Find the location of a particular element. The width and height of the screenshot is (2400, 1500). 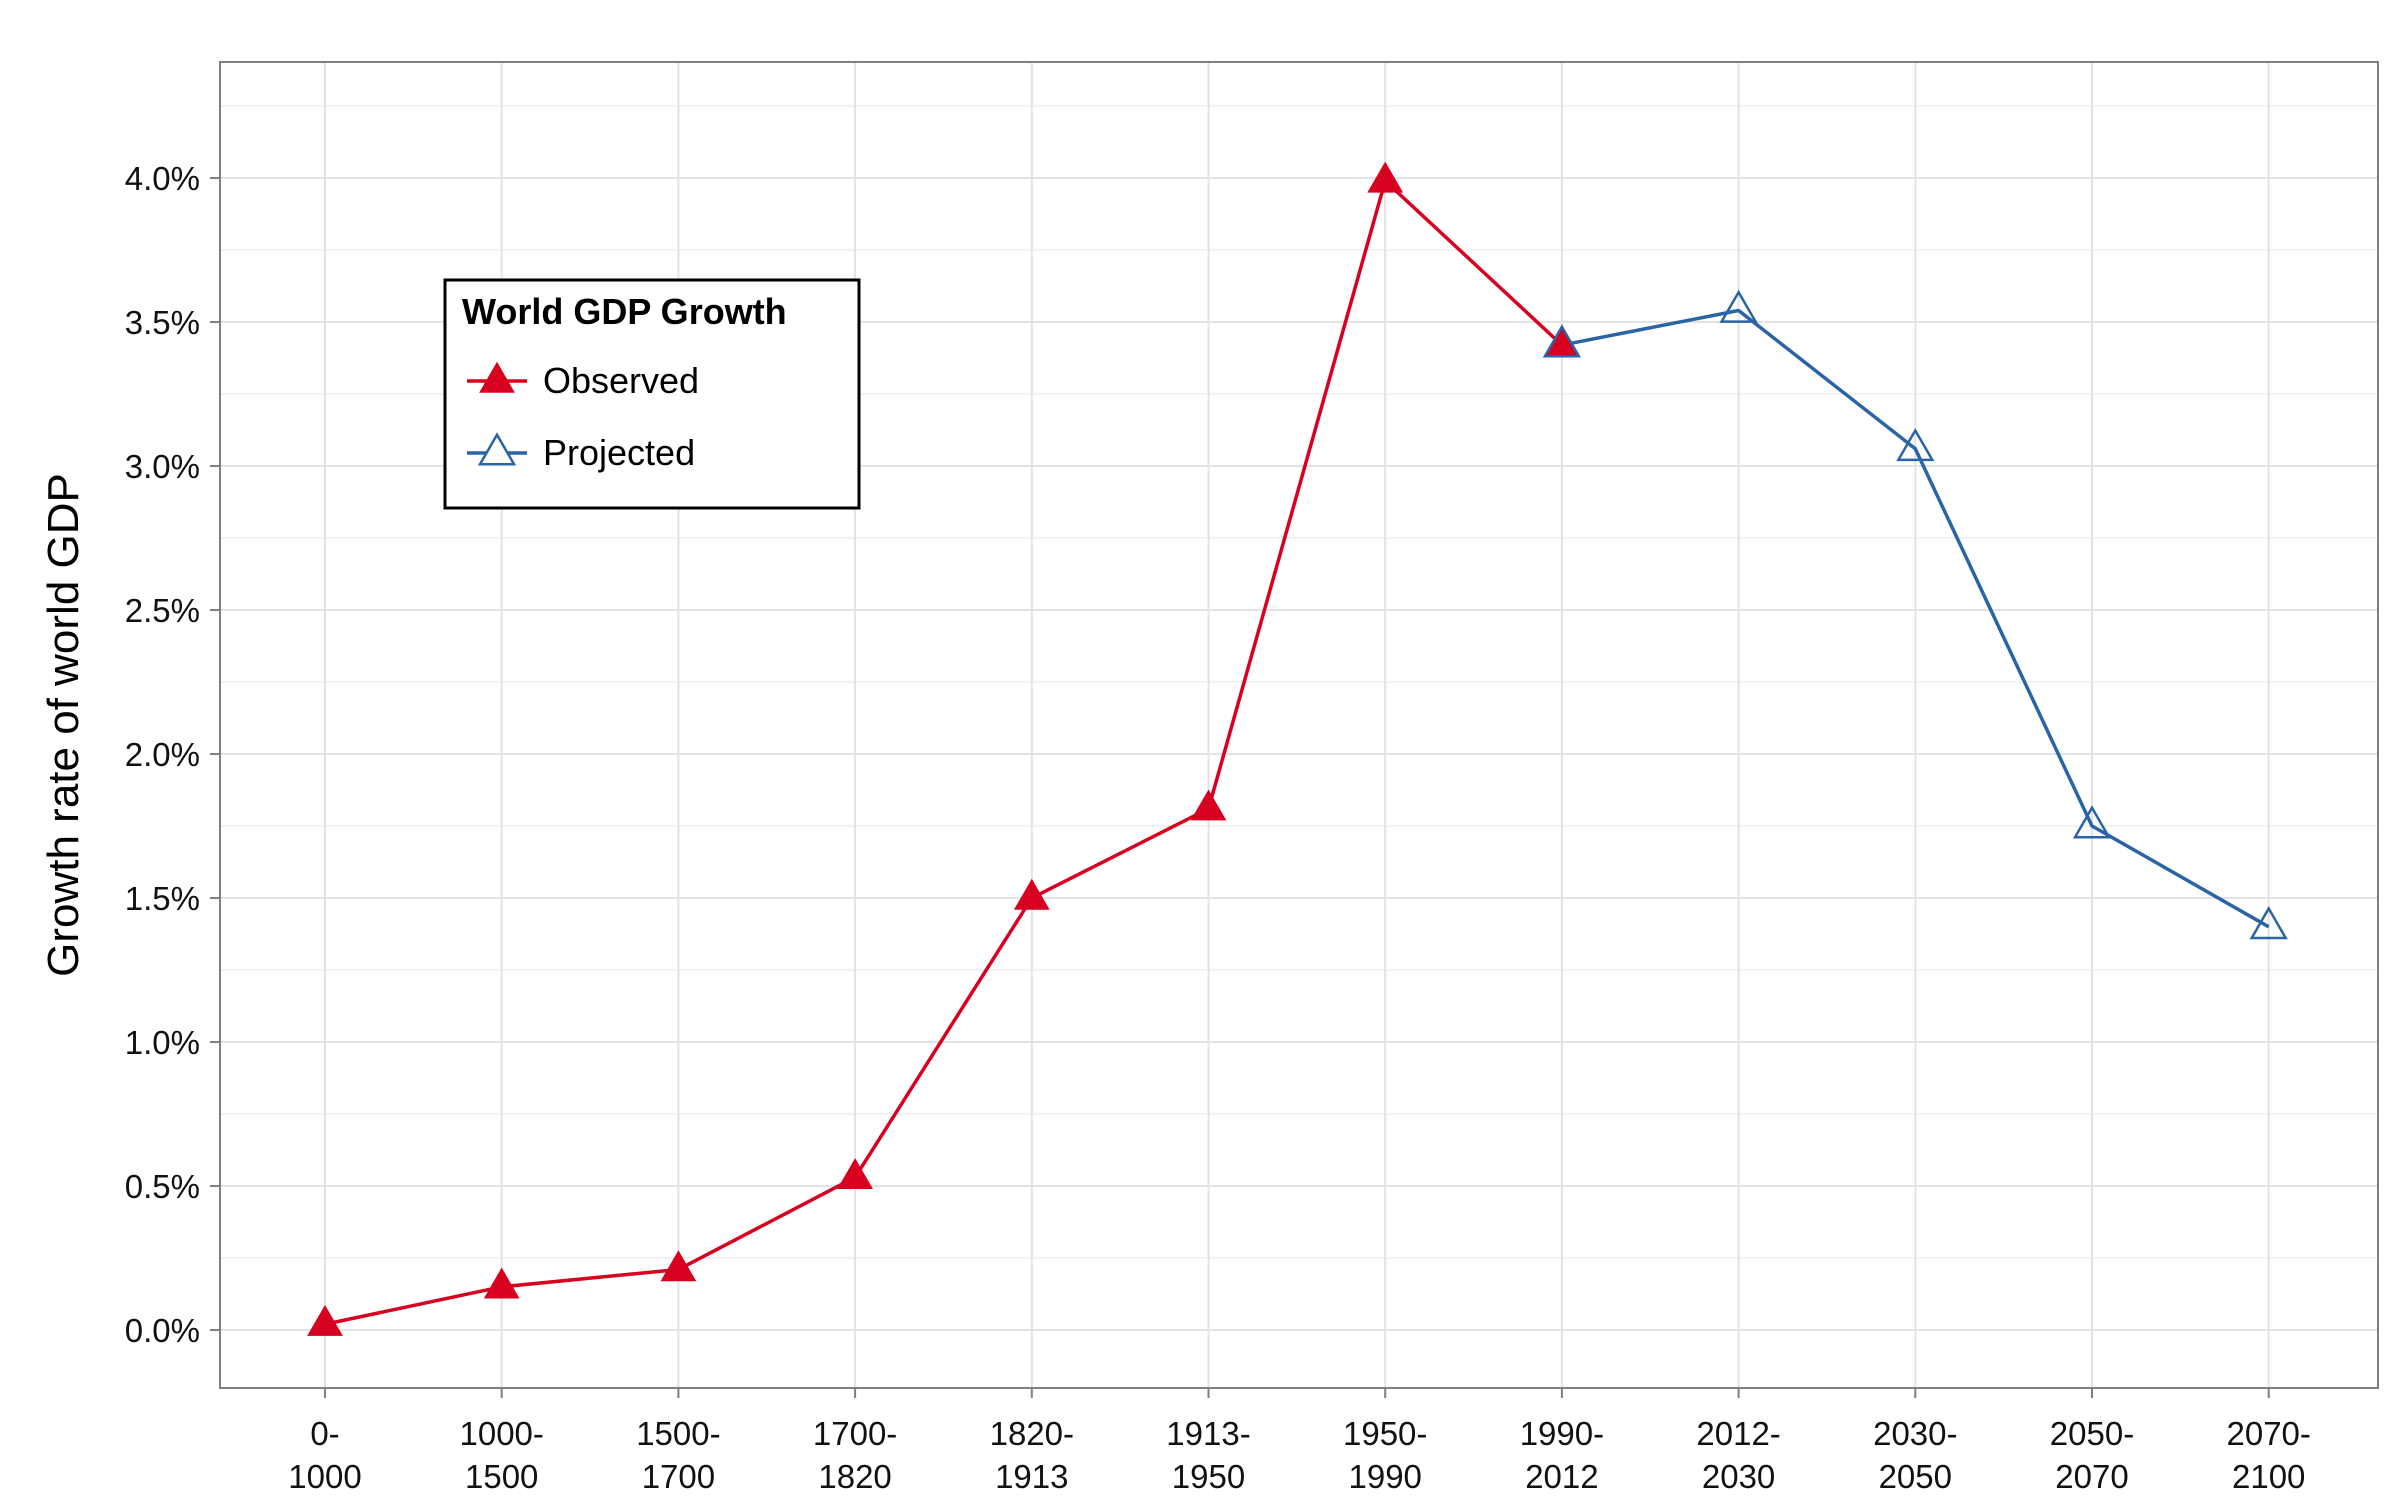

y-tick-label: 0.5% is located at coordinates (162, 1186).